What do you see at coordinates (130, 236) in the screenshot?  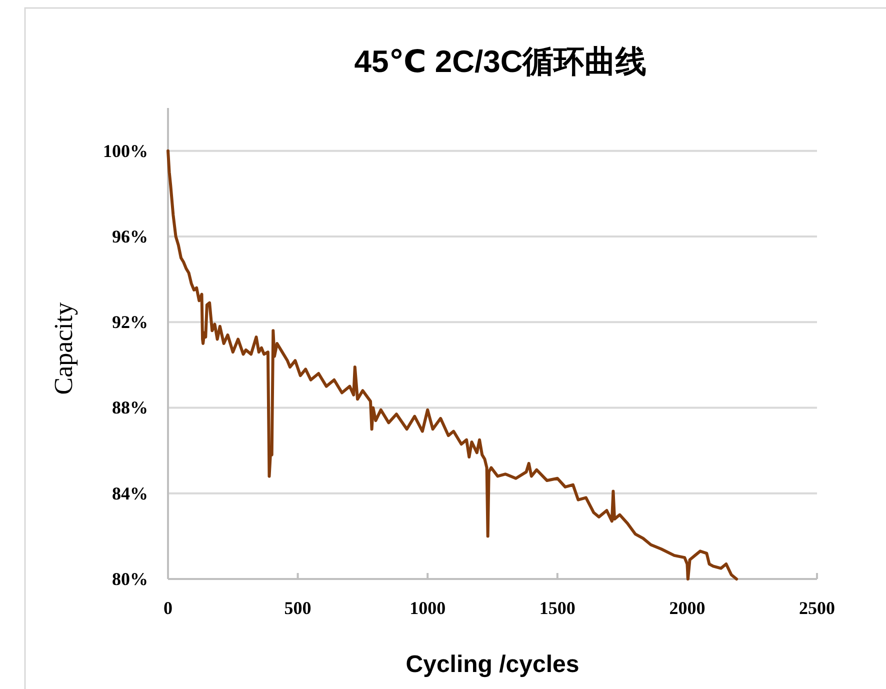 I see `y-tick-label: 96%` at bounding box center [130, 236].